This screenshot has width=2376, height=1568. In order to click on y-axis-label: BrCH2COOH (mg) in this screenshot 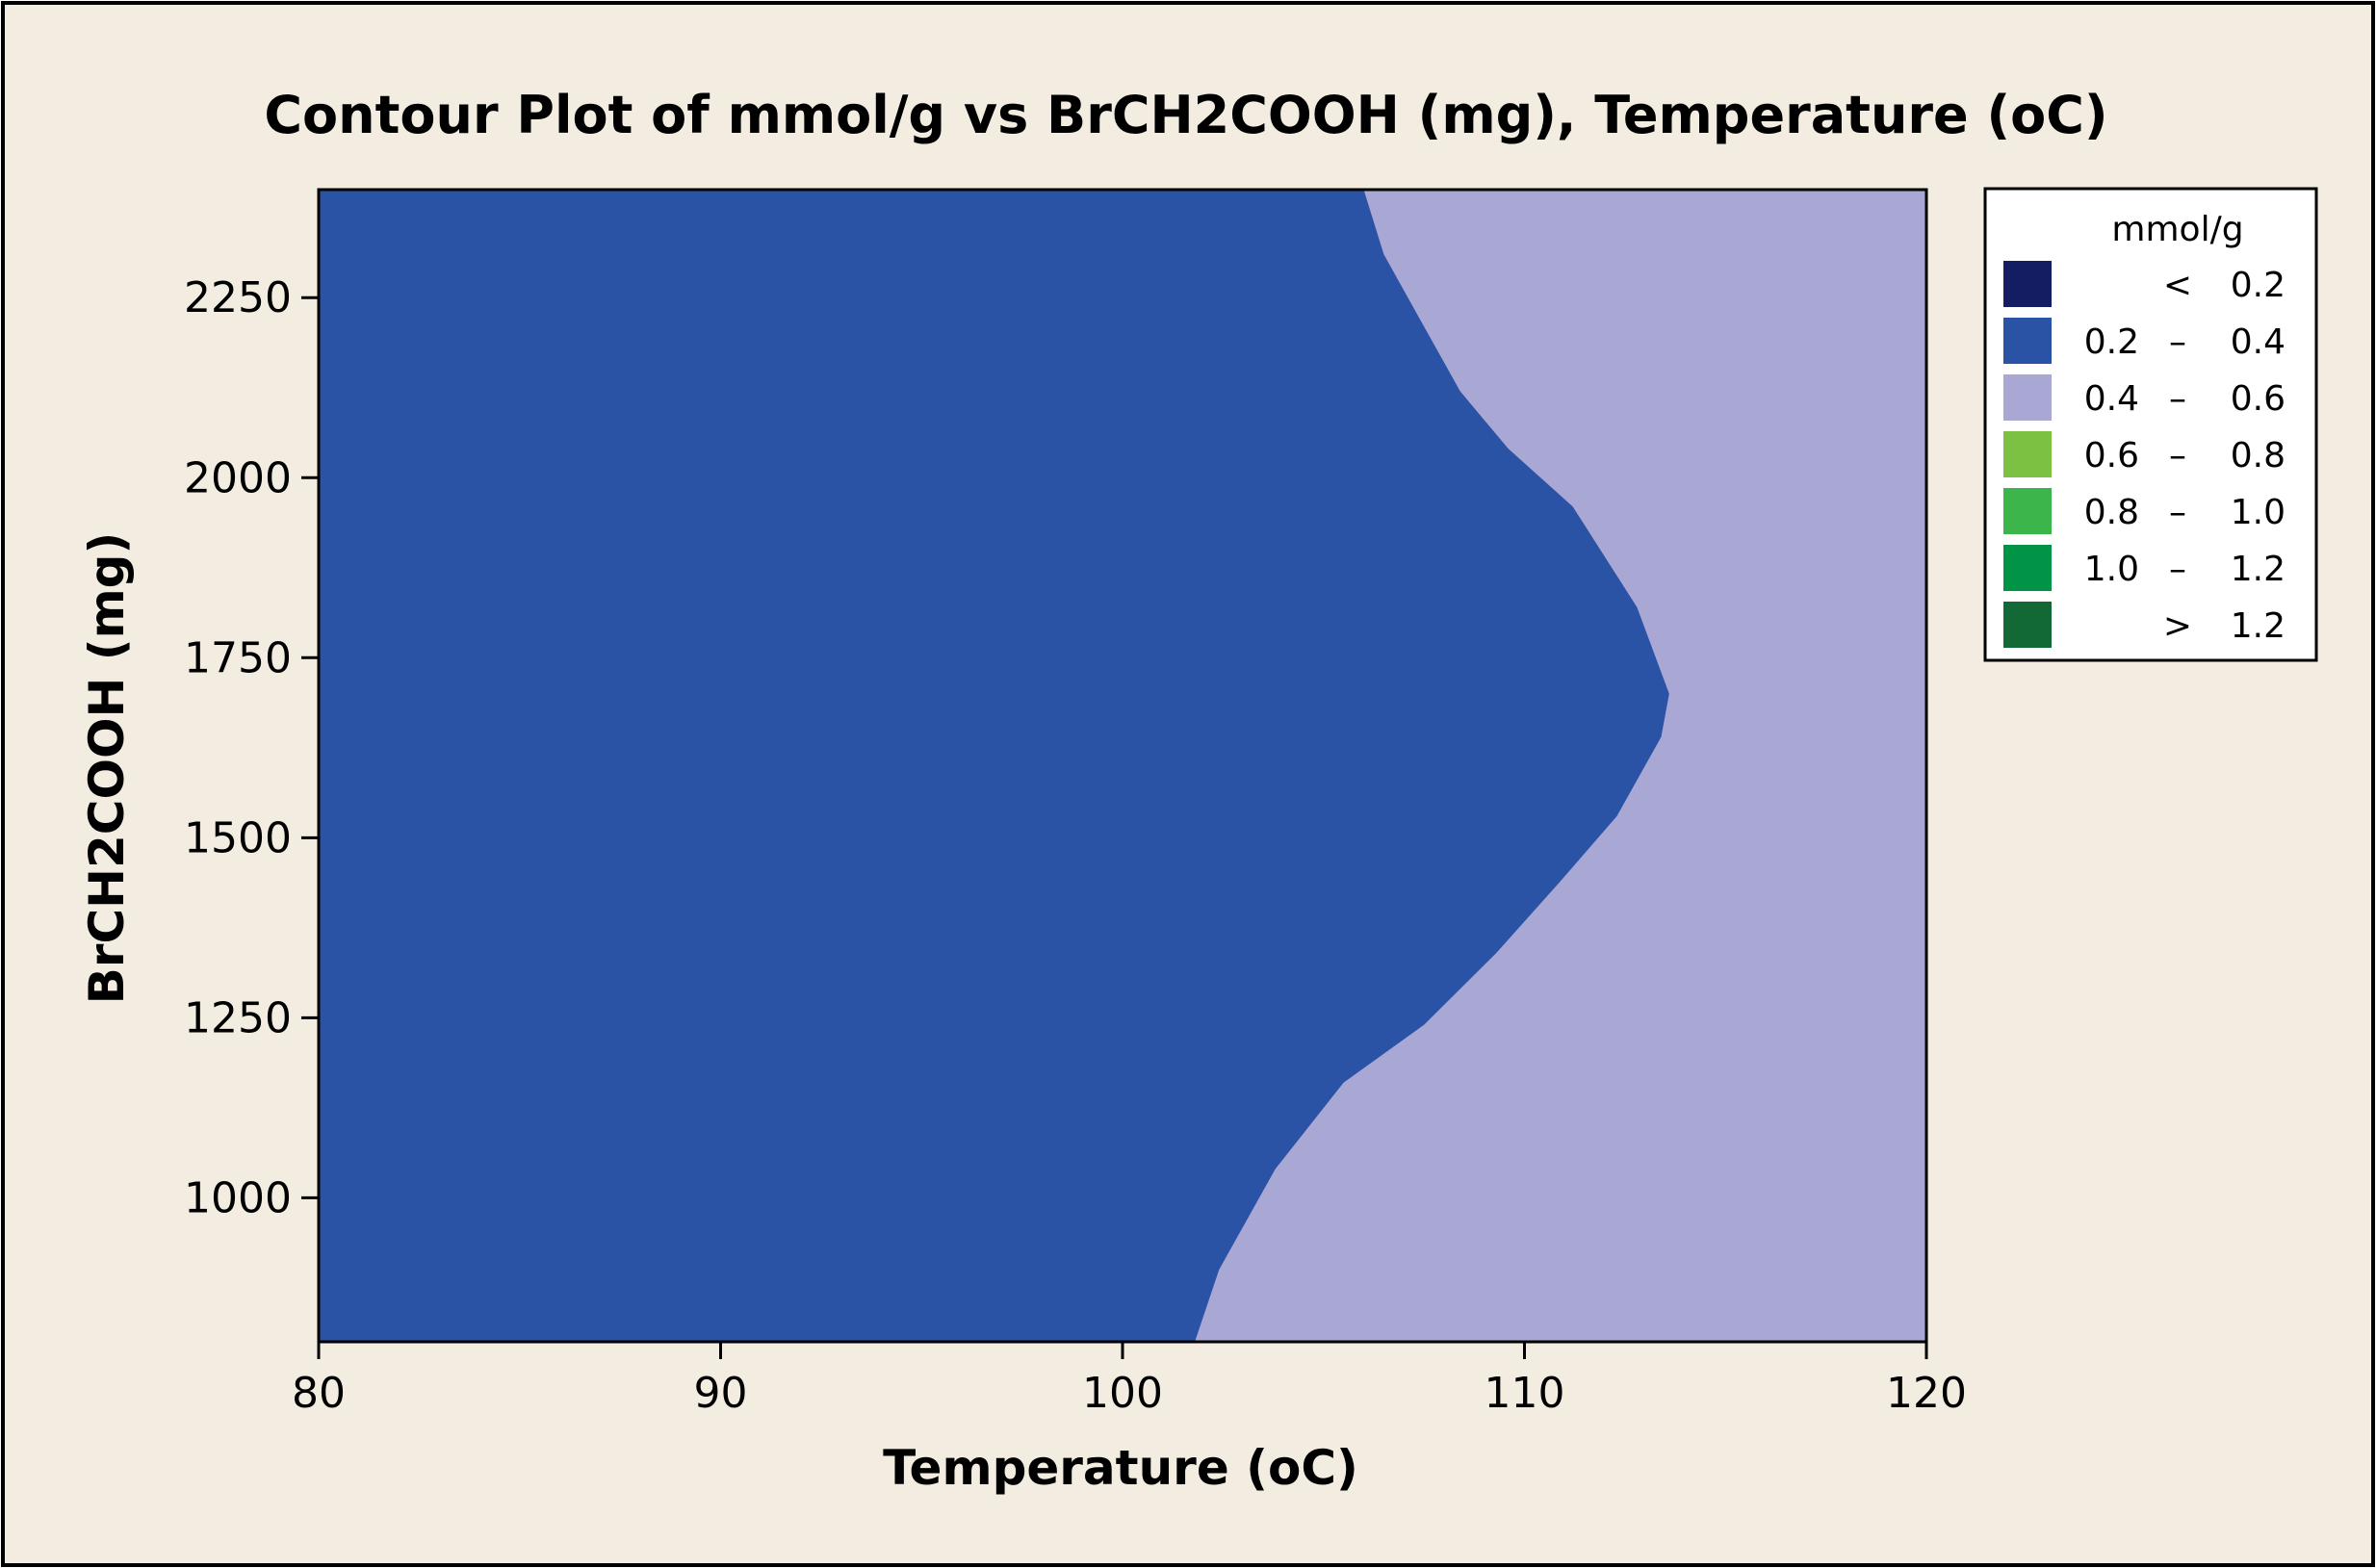, I will do `click(107, 768)`.